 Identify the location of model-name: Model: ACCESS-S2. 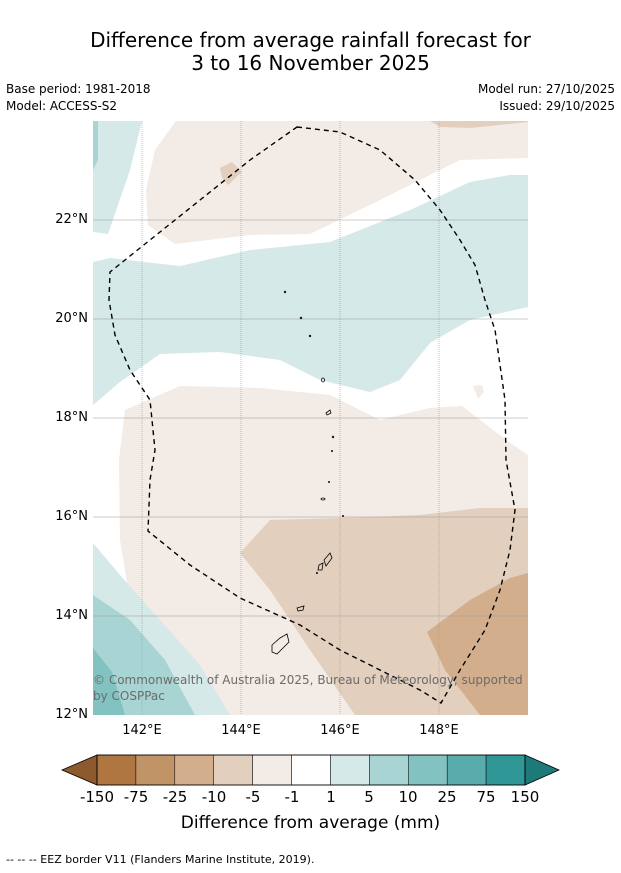
(62, 106).